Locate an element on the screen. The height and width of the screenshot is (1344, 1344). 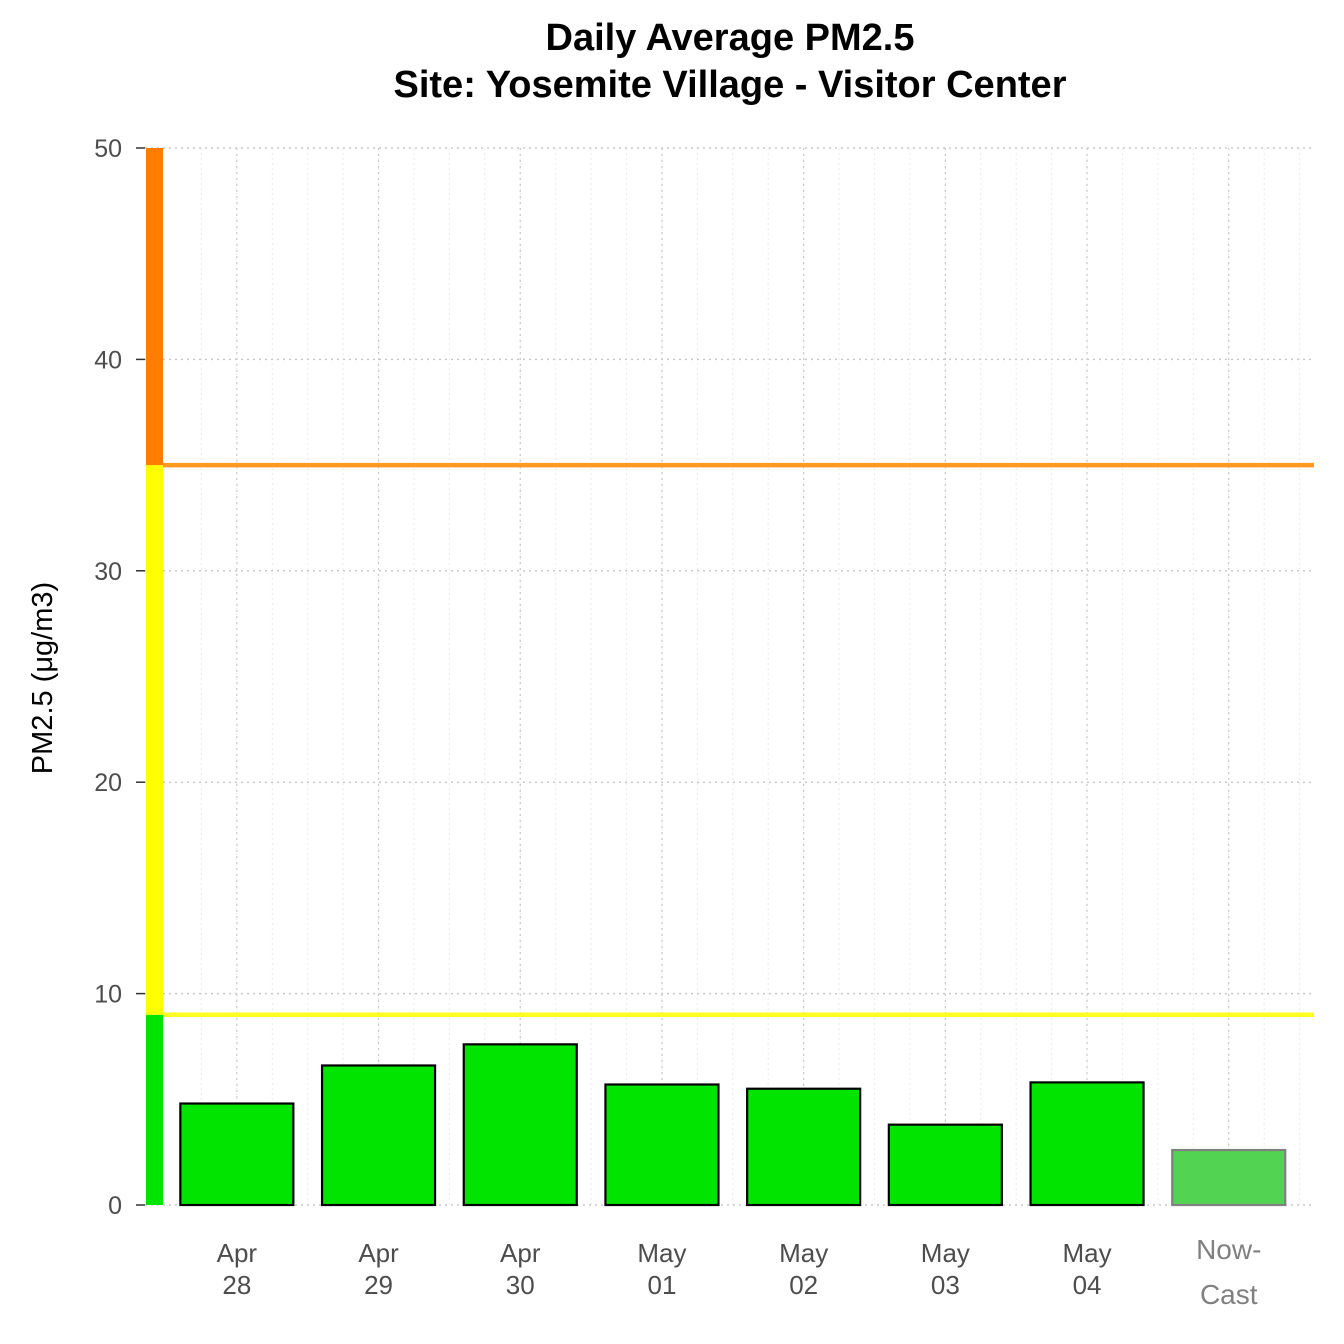
x-tick-label: 04 is located at coordinates (1087, 1285).